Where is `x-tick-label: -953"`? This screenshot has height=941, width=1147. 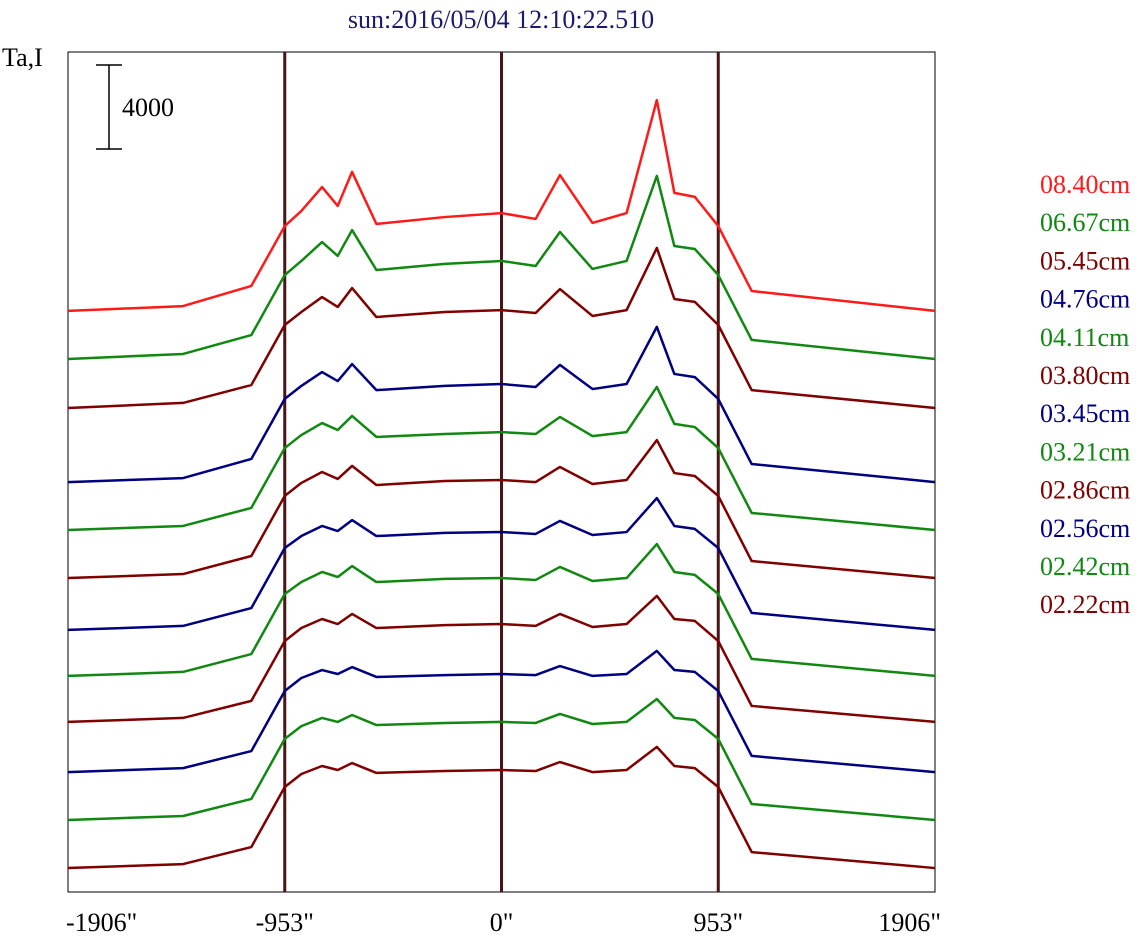
x-tick-label: -953" is located at coordinates (285, 922).